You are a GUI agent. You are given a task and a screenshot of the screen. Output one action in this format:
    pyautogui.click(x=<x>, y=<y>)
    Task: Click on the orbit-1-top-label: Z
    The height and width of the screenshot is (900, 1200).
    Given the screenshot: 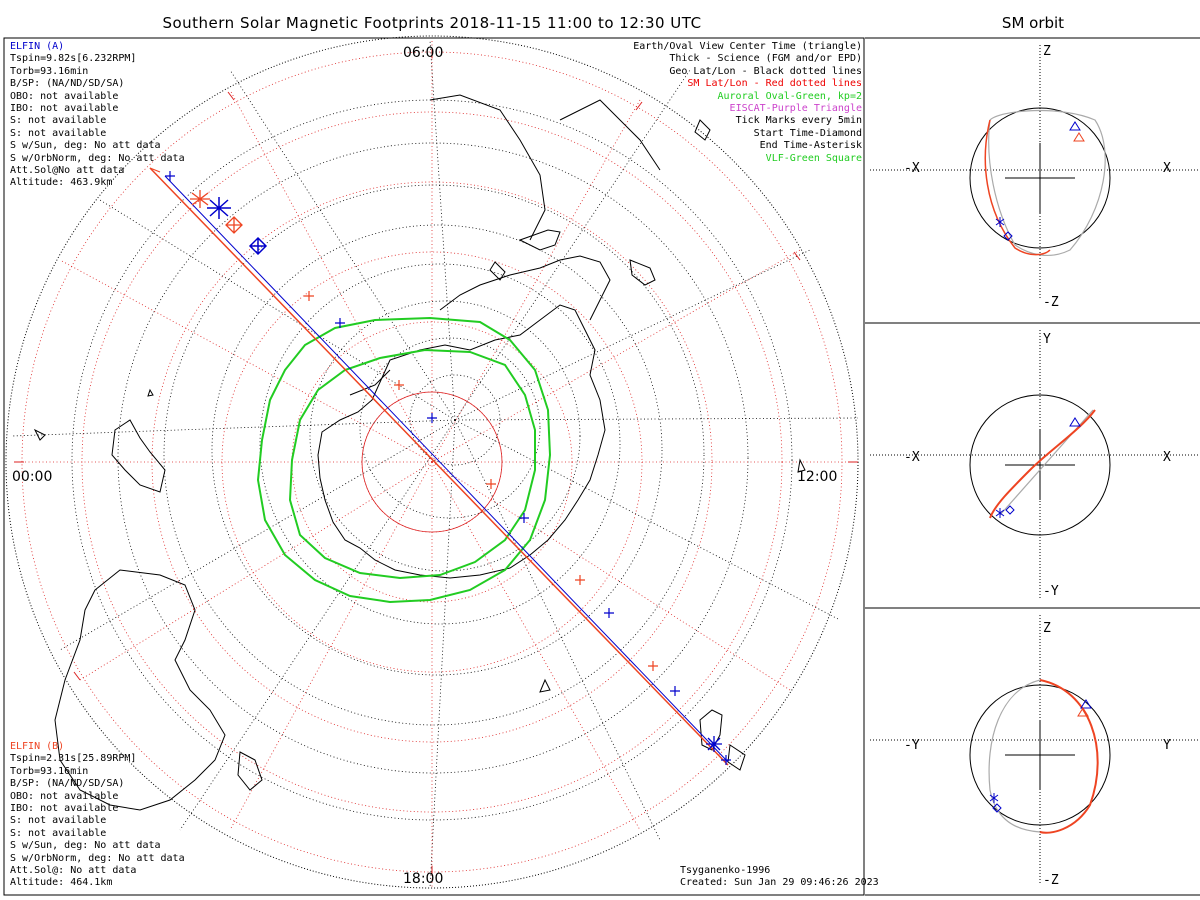 What is the action you would take?
    pyautogui.click(x=1047, y=51)
    